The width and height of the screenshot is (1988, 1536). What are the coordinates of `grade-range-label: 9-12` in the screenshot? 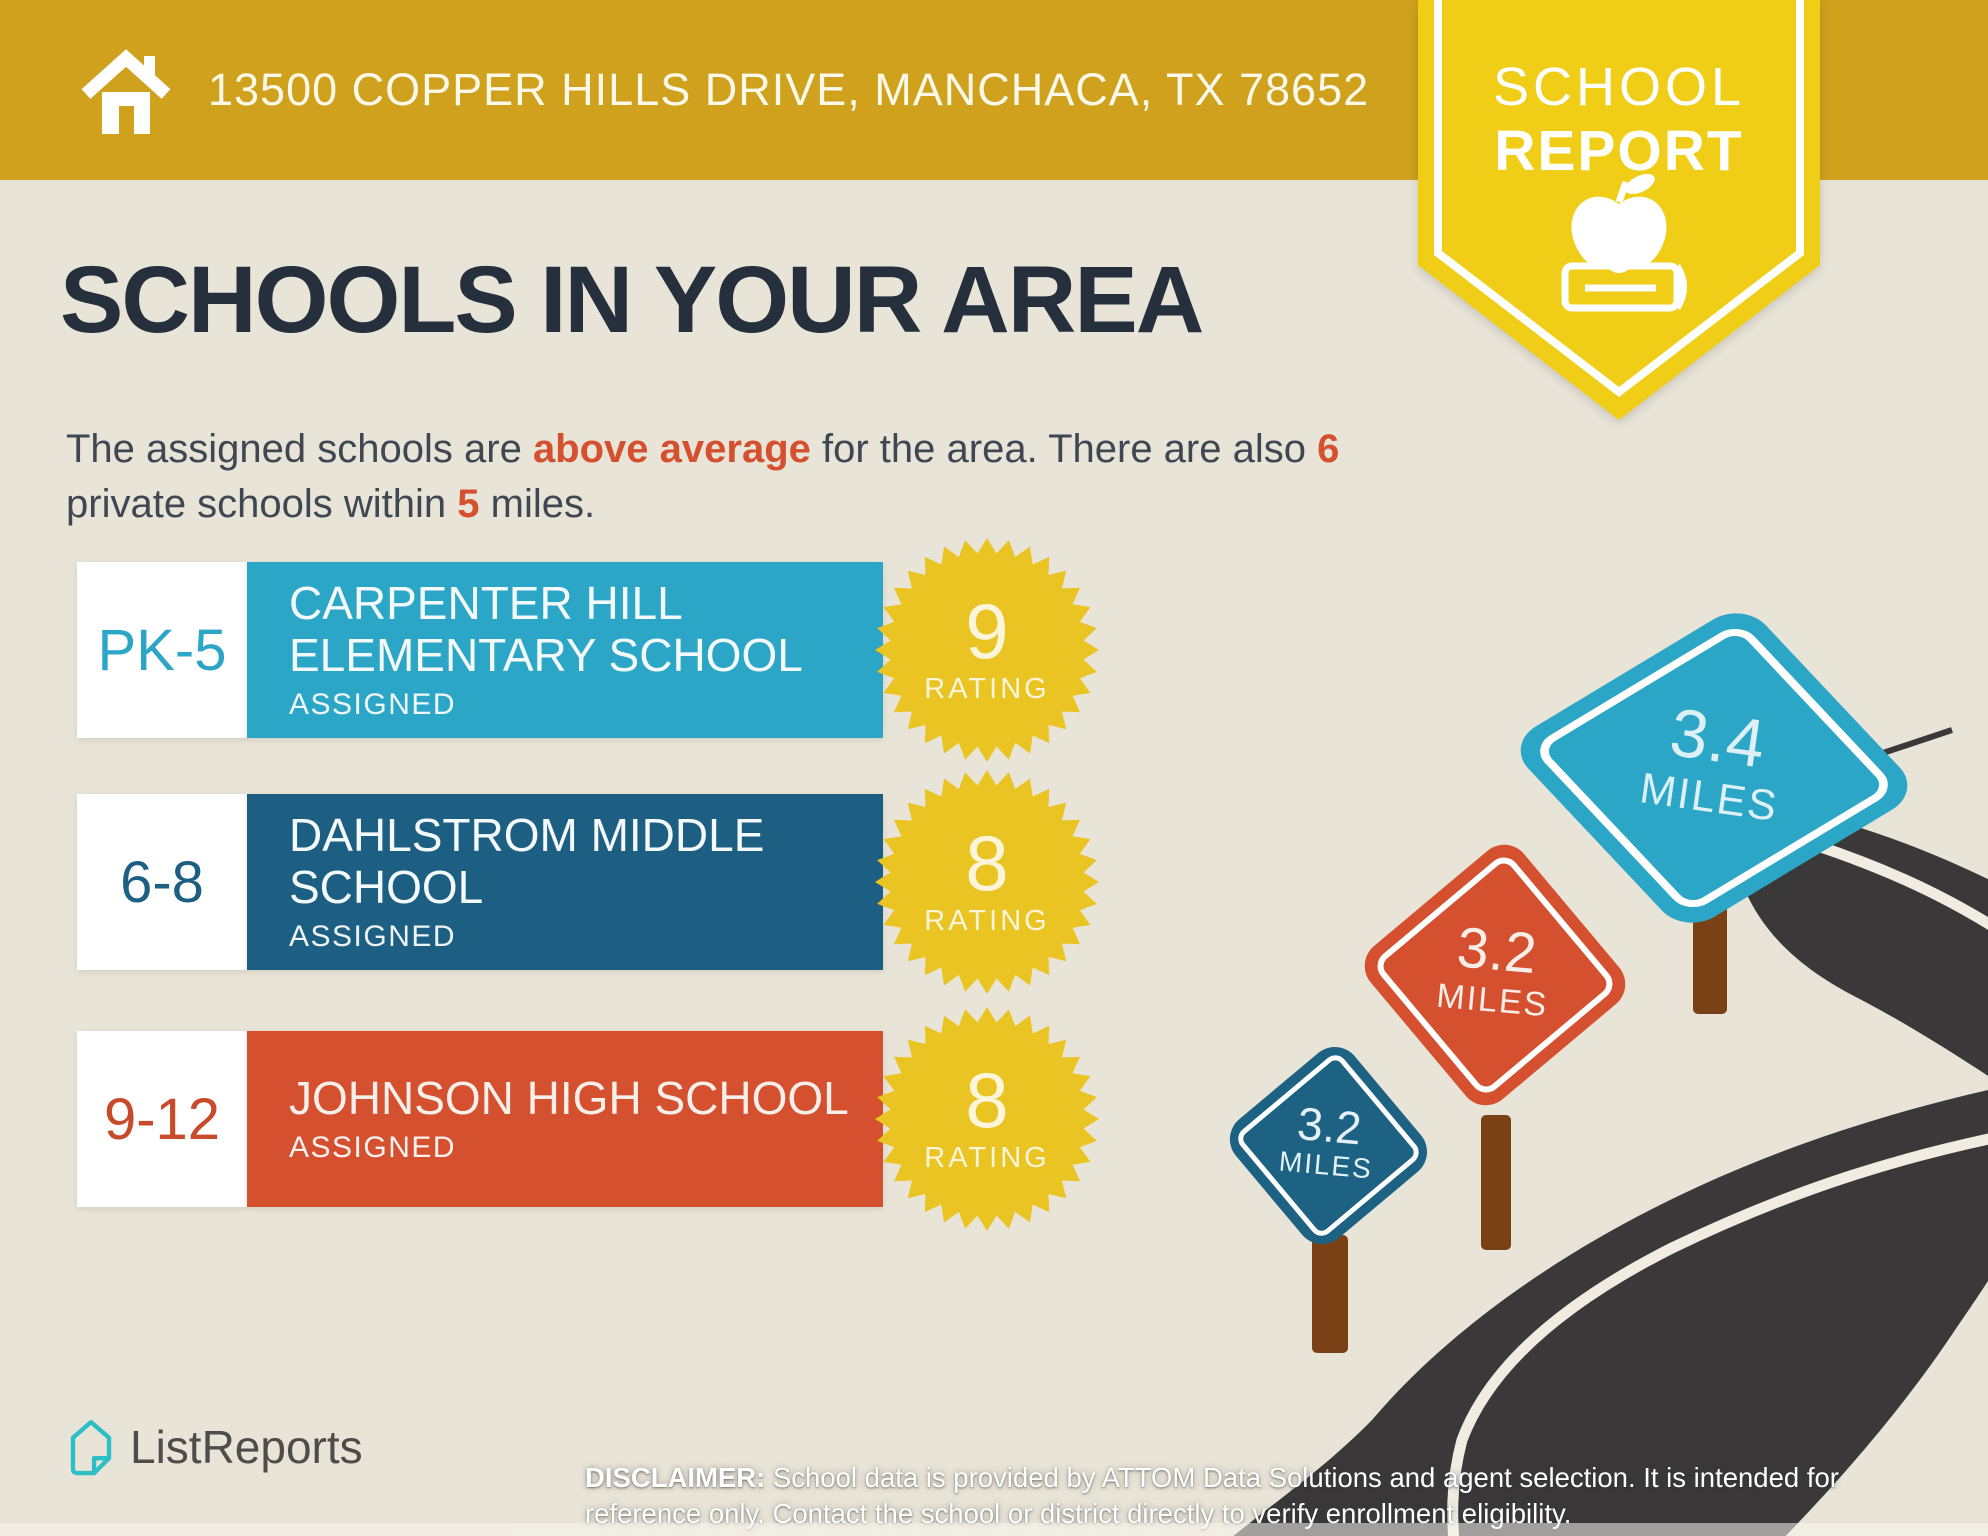 It's located at (162, 1119).